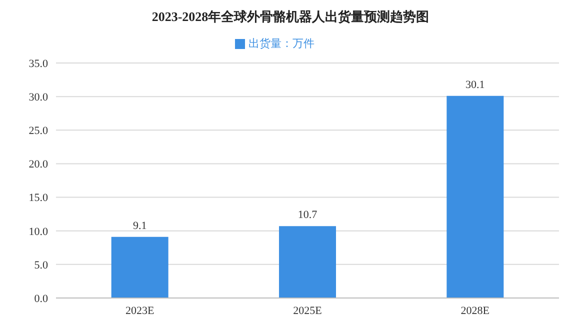  What do you see at coordinates (307, 310) in the screenshot?
I see `x-tick-label: 2025E` at bounding box center [307, 310].